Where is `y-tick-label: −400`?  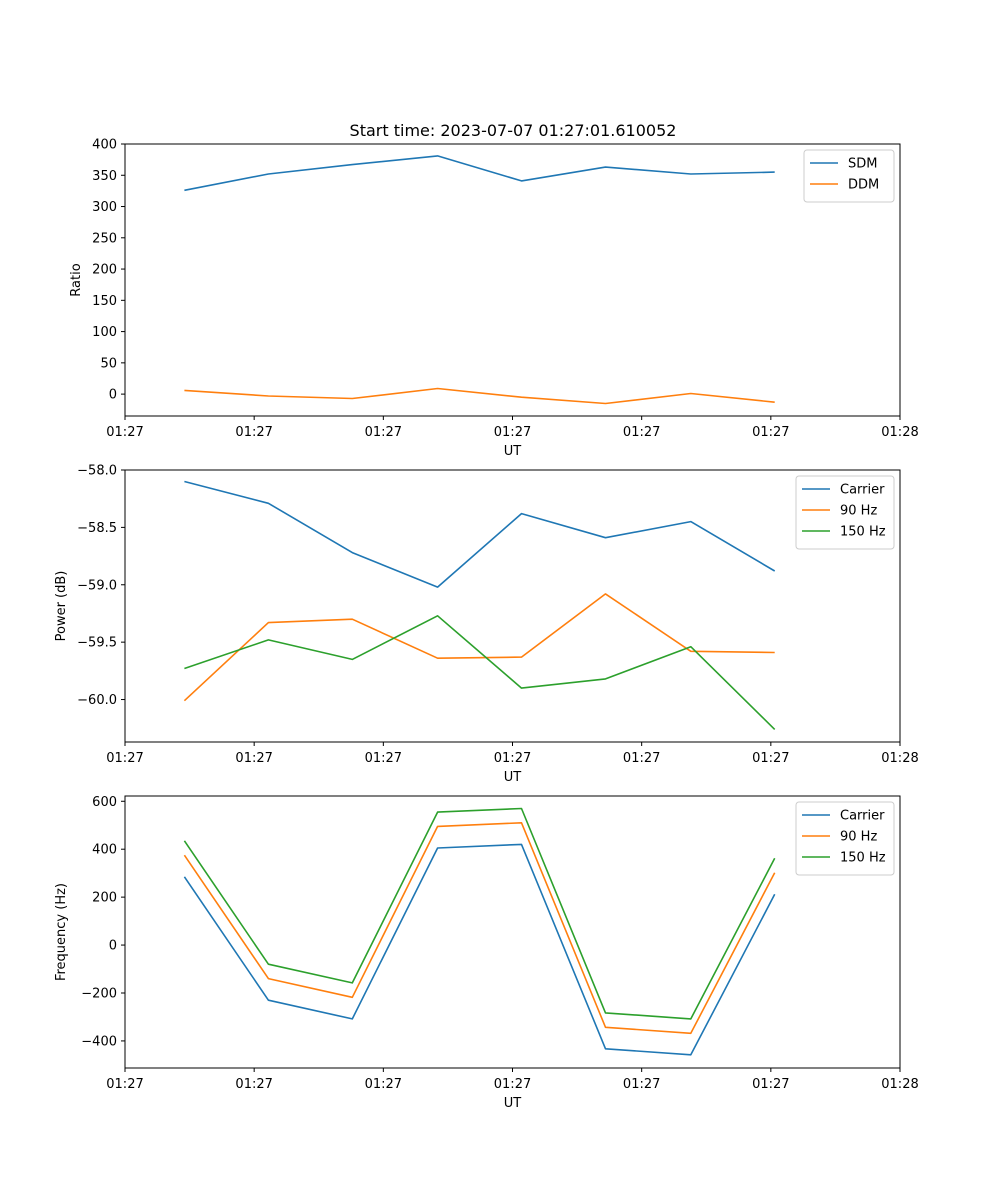
y-tick-label: −400 is located at coordinates (99, 1041).